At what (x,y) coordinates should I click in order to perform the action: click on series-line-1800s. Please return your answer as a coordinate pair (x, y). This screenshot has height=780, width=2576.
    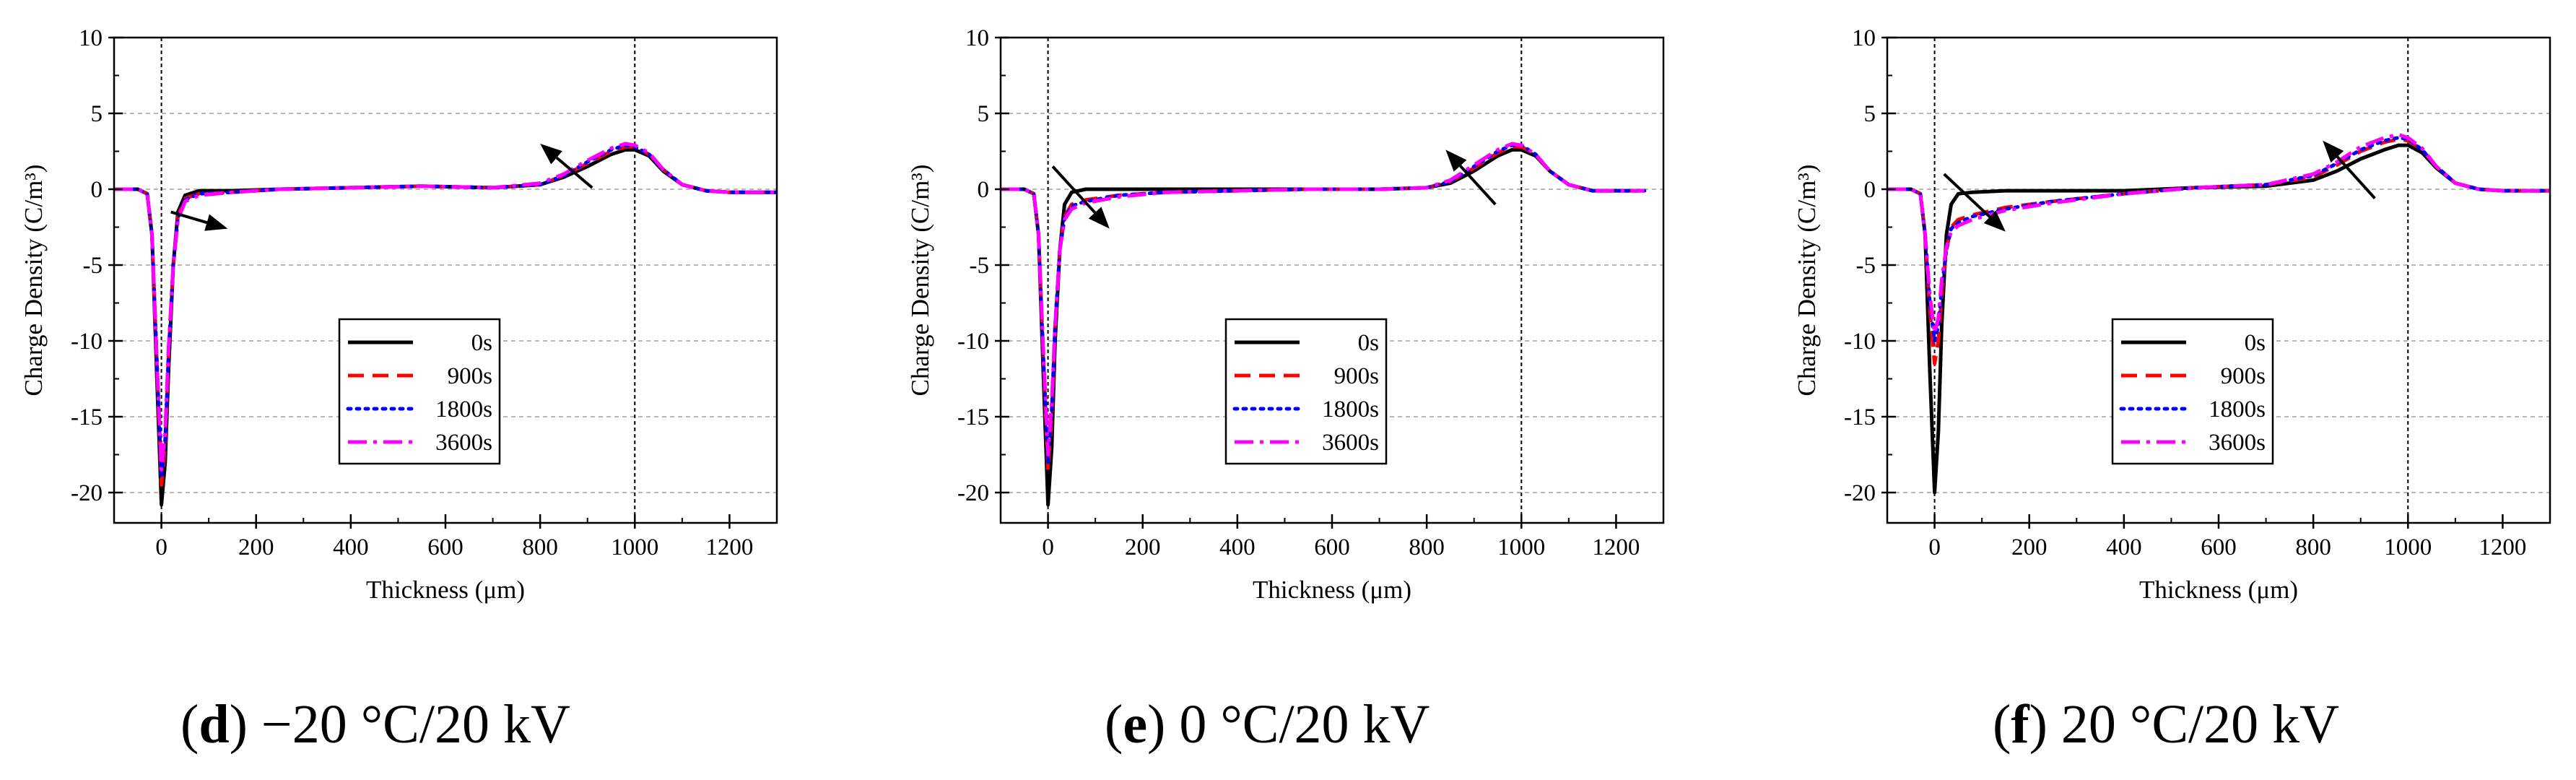
    Looking at the image, I should click on (2218, 239).